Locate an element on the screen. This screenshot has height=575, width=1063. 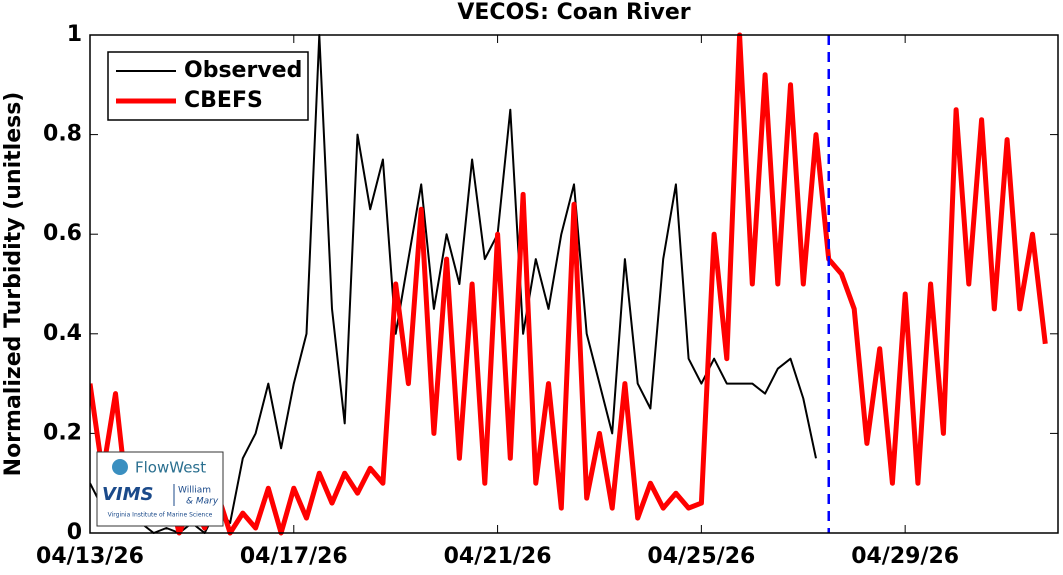
legend-label: CBEFS is located at coordinates (223, 100).